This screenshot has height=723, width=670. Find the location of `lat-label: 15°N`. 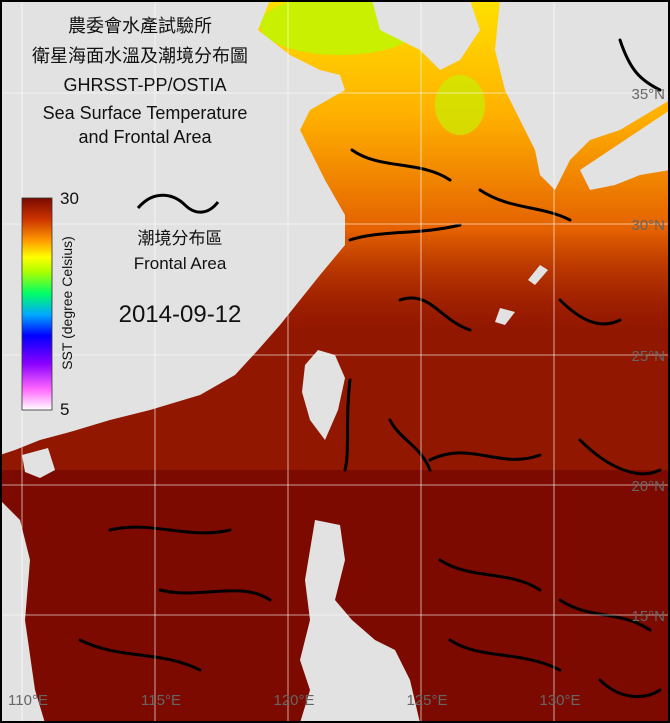

lat-label: 15°N is located at coordinates (648, 616).